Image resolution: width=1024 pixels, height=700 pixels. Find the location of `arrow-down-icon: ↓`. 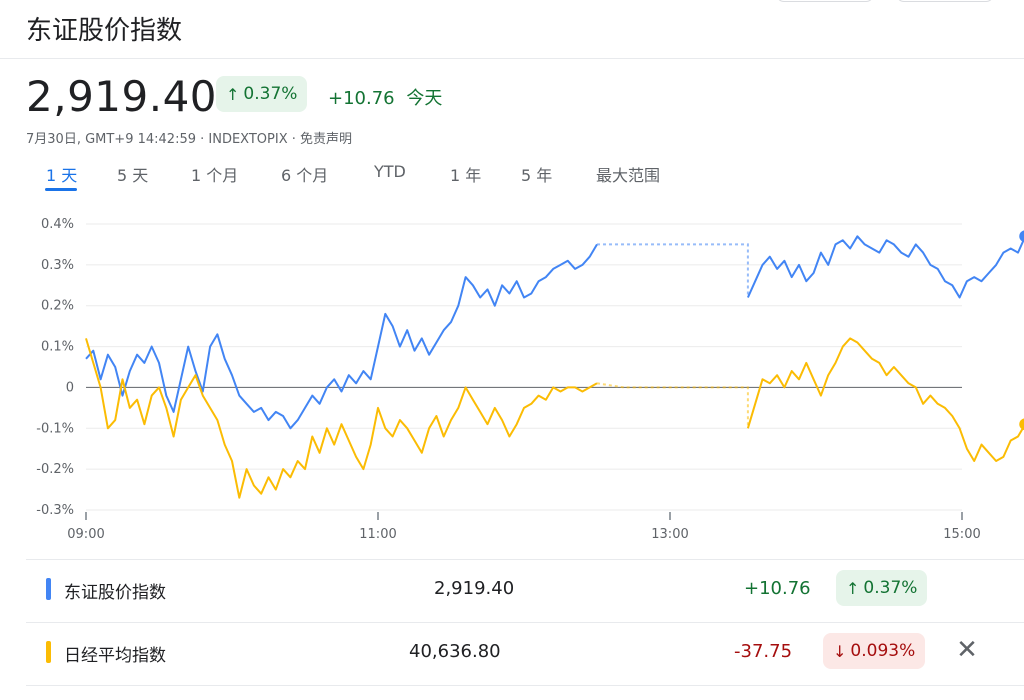

arrow-down-icon: ↓ is located at coordinates (840, 651).